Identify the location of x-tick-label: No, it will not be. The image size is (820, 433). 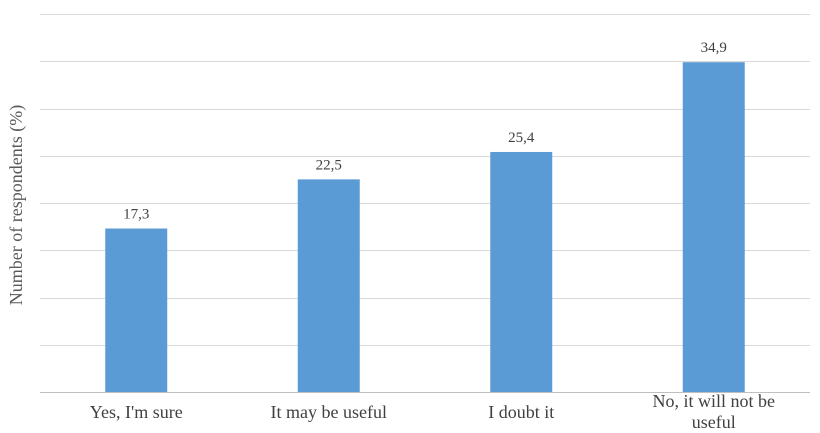
(714, 401).